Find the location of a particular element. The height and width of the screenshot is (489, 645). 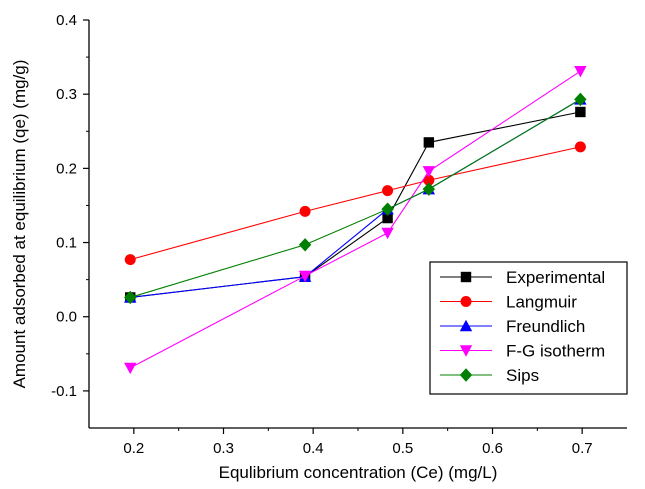

y-tick-label: 0.3 is located at coordinates (66, 94).